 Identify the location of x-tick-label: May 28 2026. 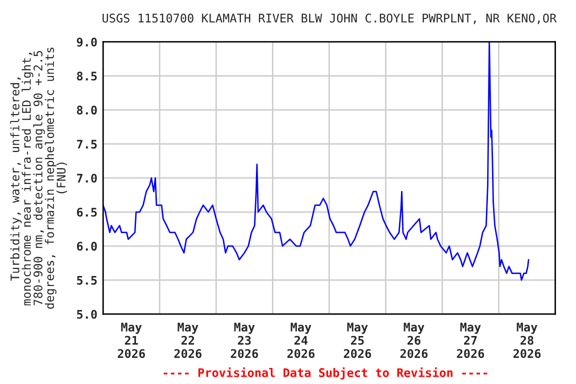
(527, 340).